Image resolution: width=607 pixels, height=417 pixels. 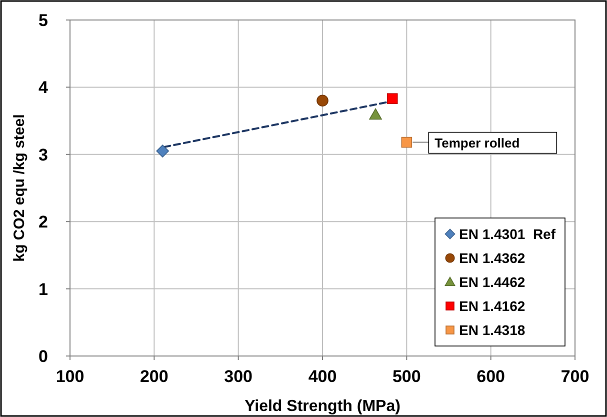 What do you see at coordinates (575, 376) in the screenshot?
I see `x-tick-label: 700` at bounding box center [575, 376].